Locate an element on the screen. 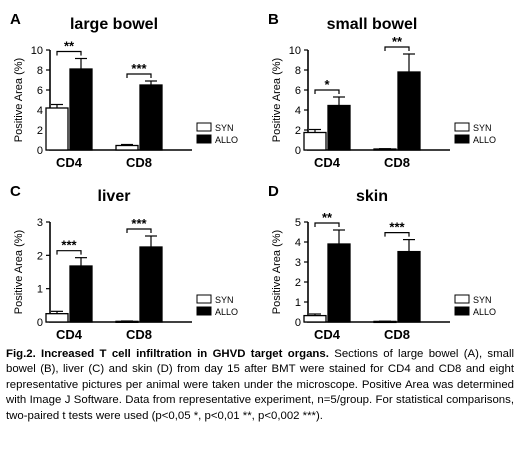 Image resolution: width=520 pixels, height=463 pixels. bar-syn-cd8 is located at coordinates (127, 147).